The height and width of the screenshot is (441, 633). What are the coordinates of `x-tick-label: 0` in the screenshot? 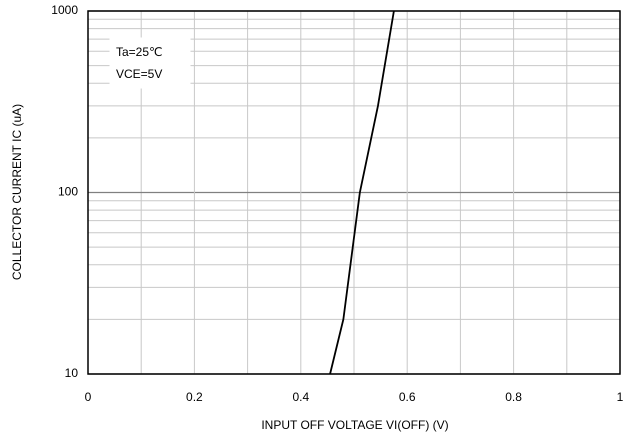 It's located at (88, 397).